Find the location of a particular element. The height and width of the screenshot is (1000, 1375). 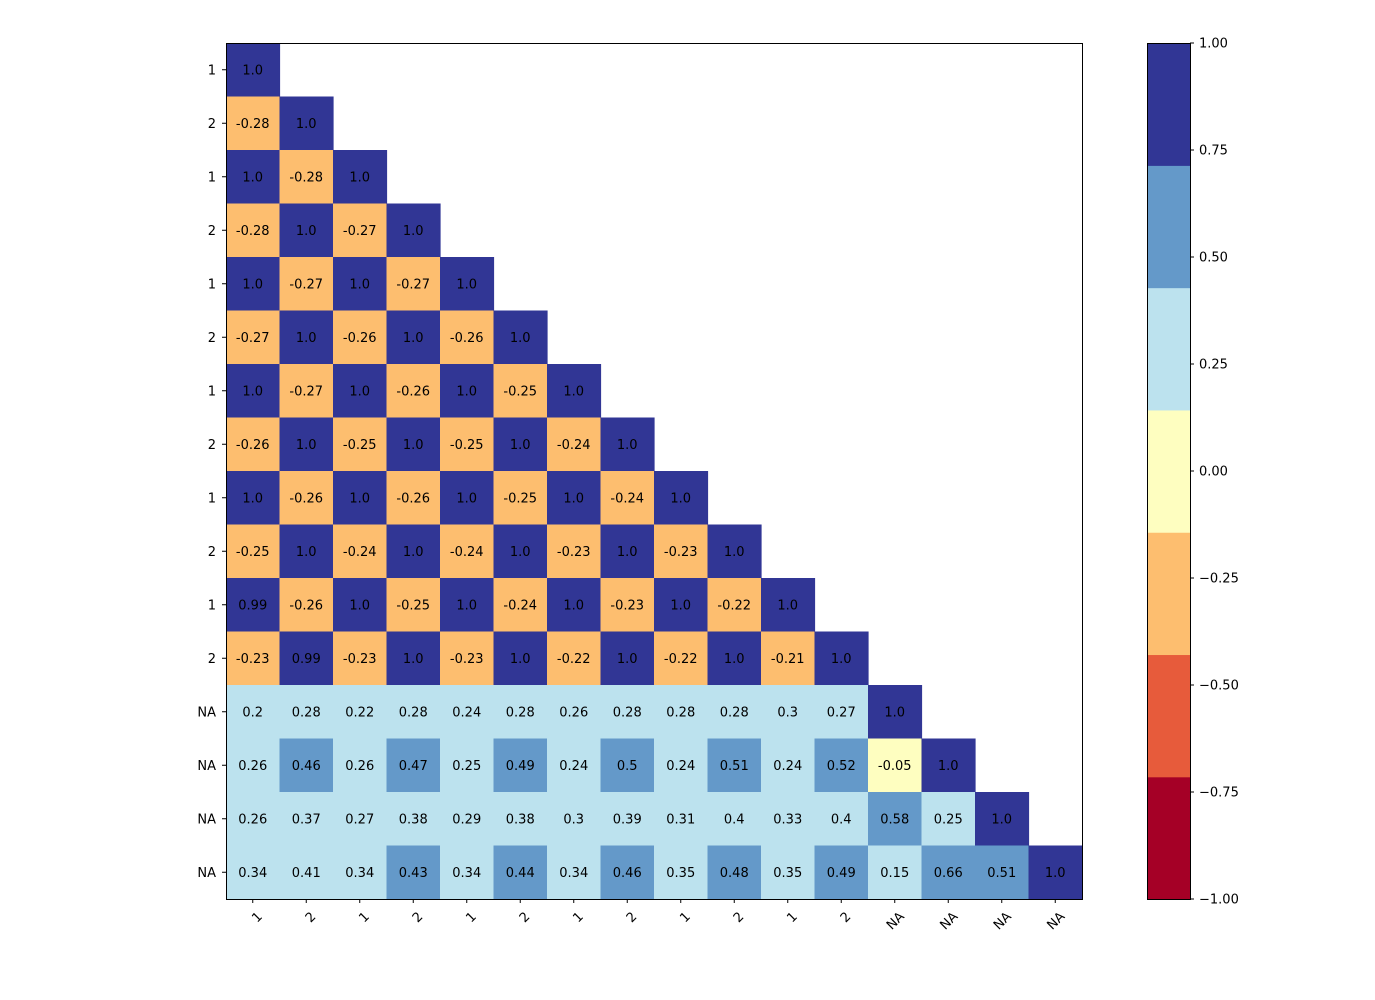

colorbar-tick-label: 1.00 is located at coordinates (1213, 44).